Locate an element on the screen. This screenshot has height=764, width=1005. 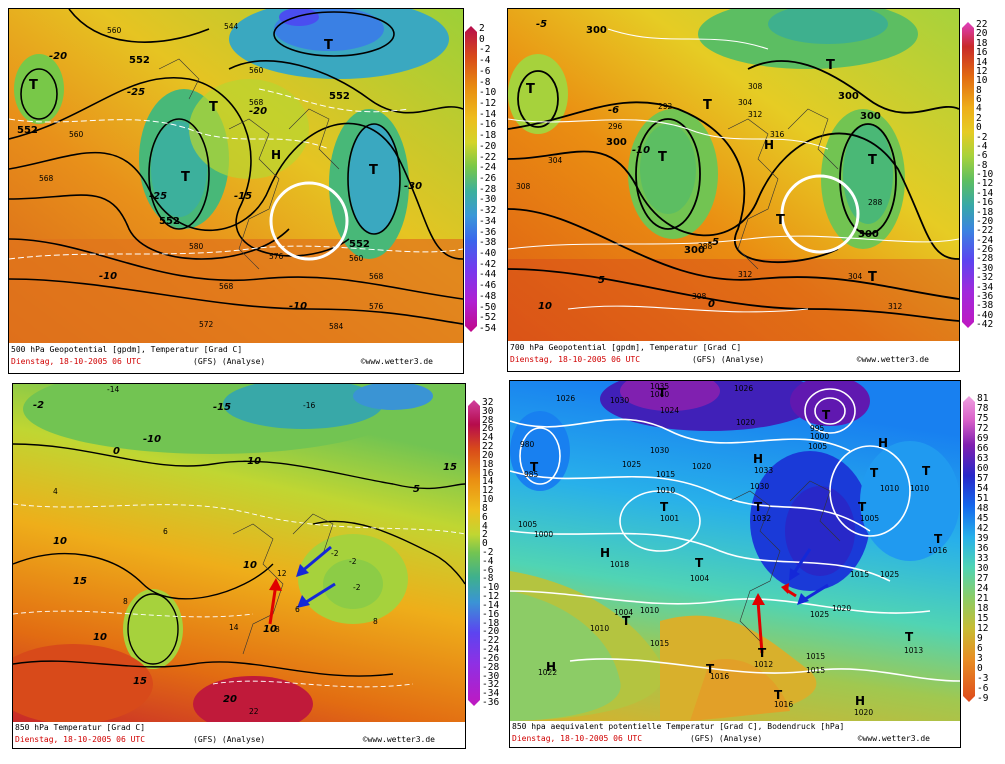
svg-text: 12 is located at coordinates (282, 573).